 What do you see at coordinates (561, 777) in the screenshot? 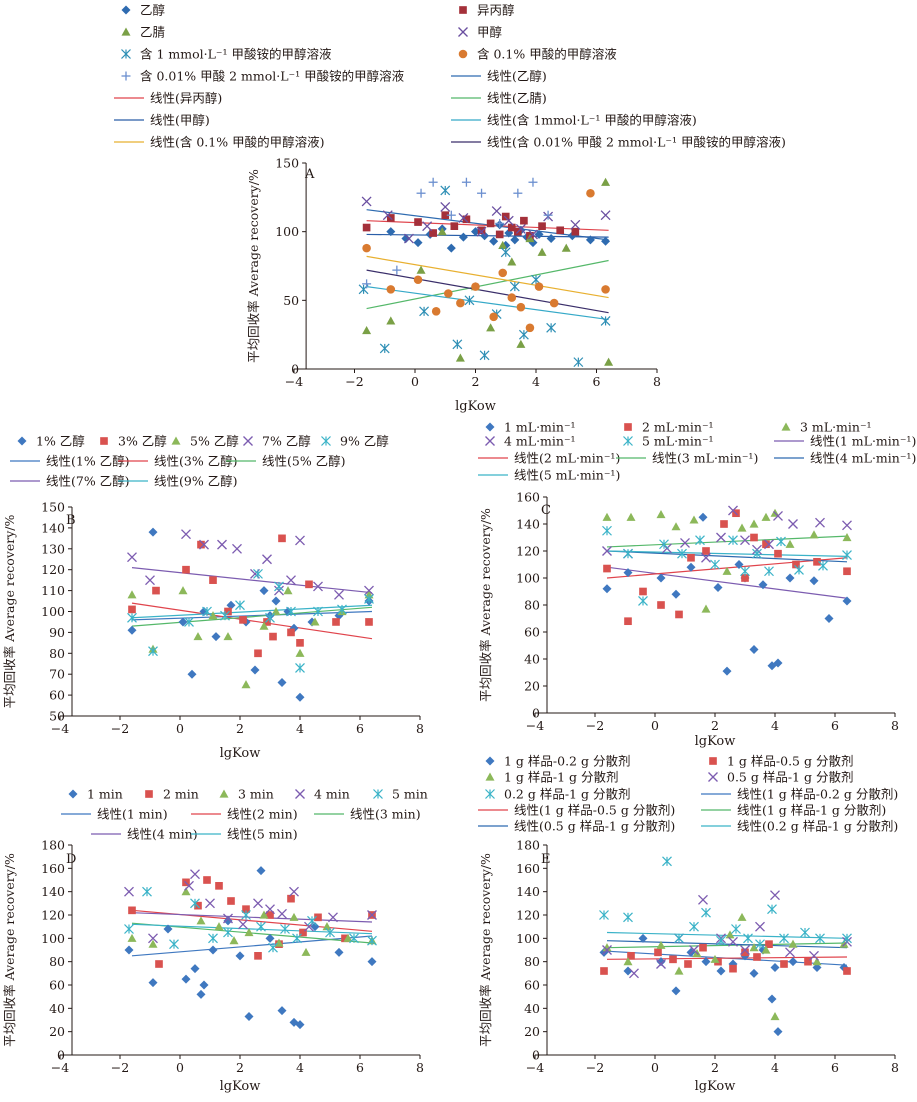
I see `legend-label: 1 g 样品-1 g 分散剂` at bounding box center [561, 777].